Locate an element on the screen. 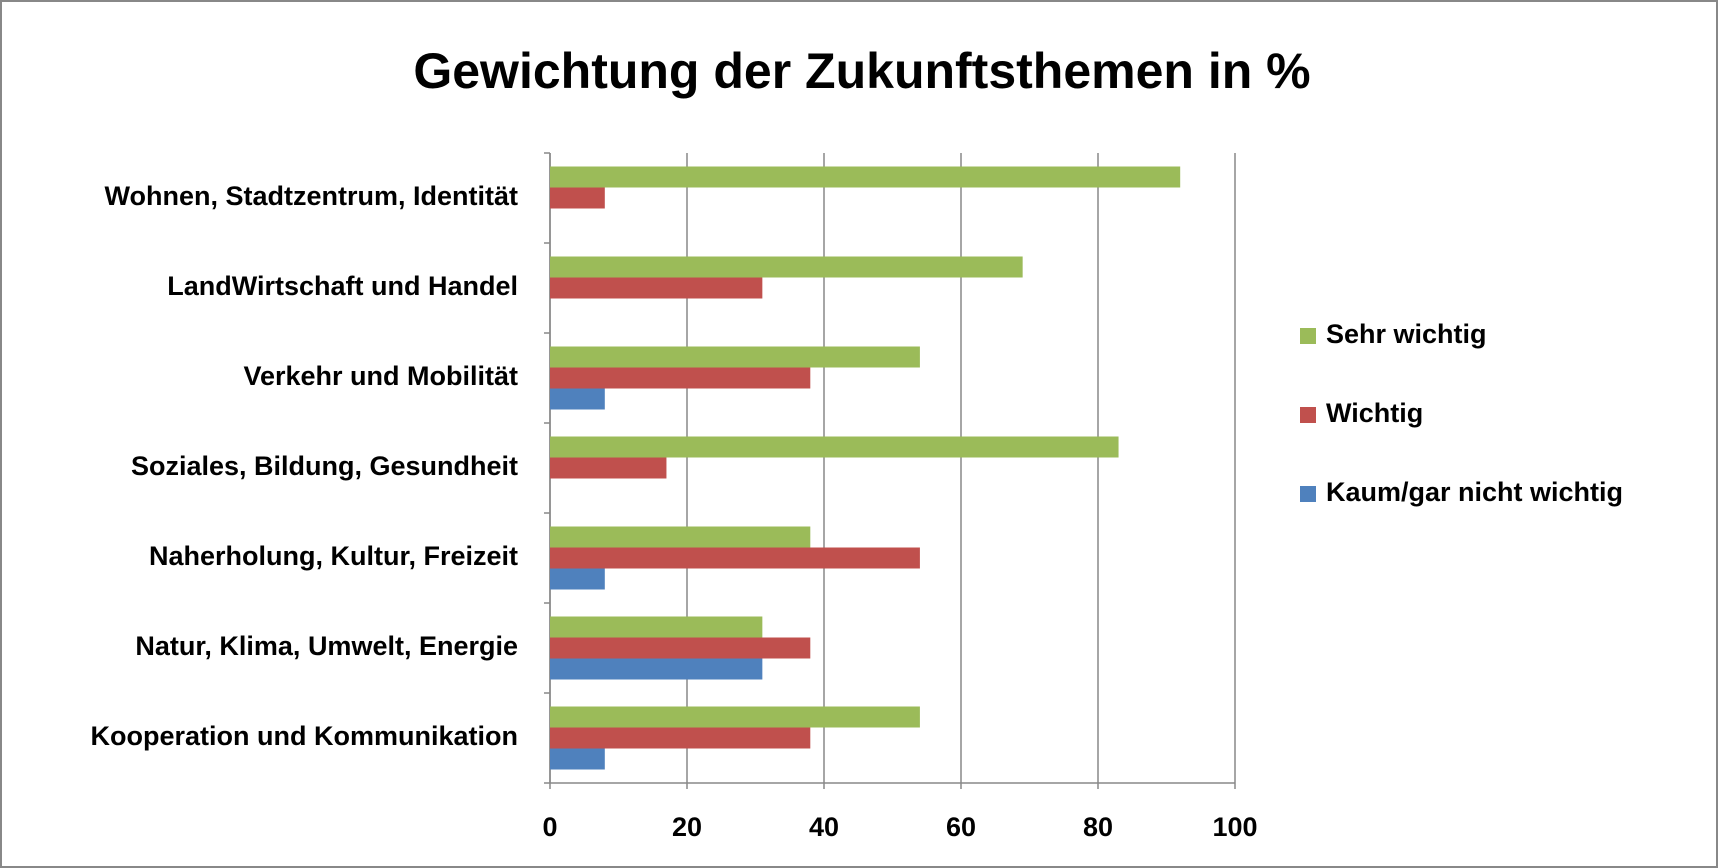 The image size is (1718, 868). y-tick-label: Verkehr und Mobilität is located at coordinates (380, 376).